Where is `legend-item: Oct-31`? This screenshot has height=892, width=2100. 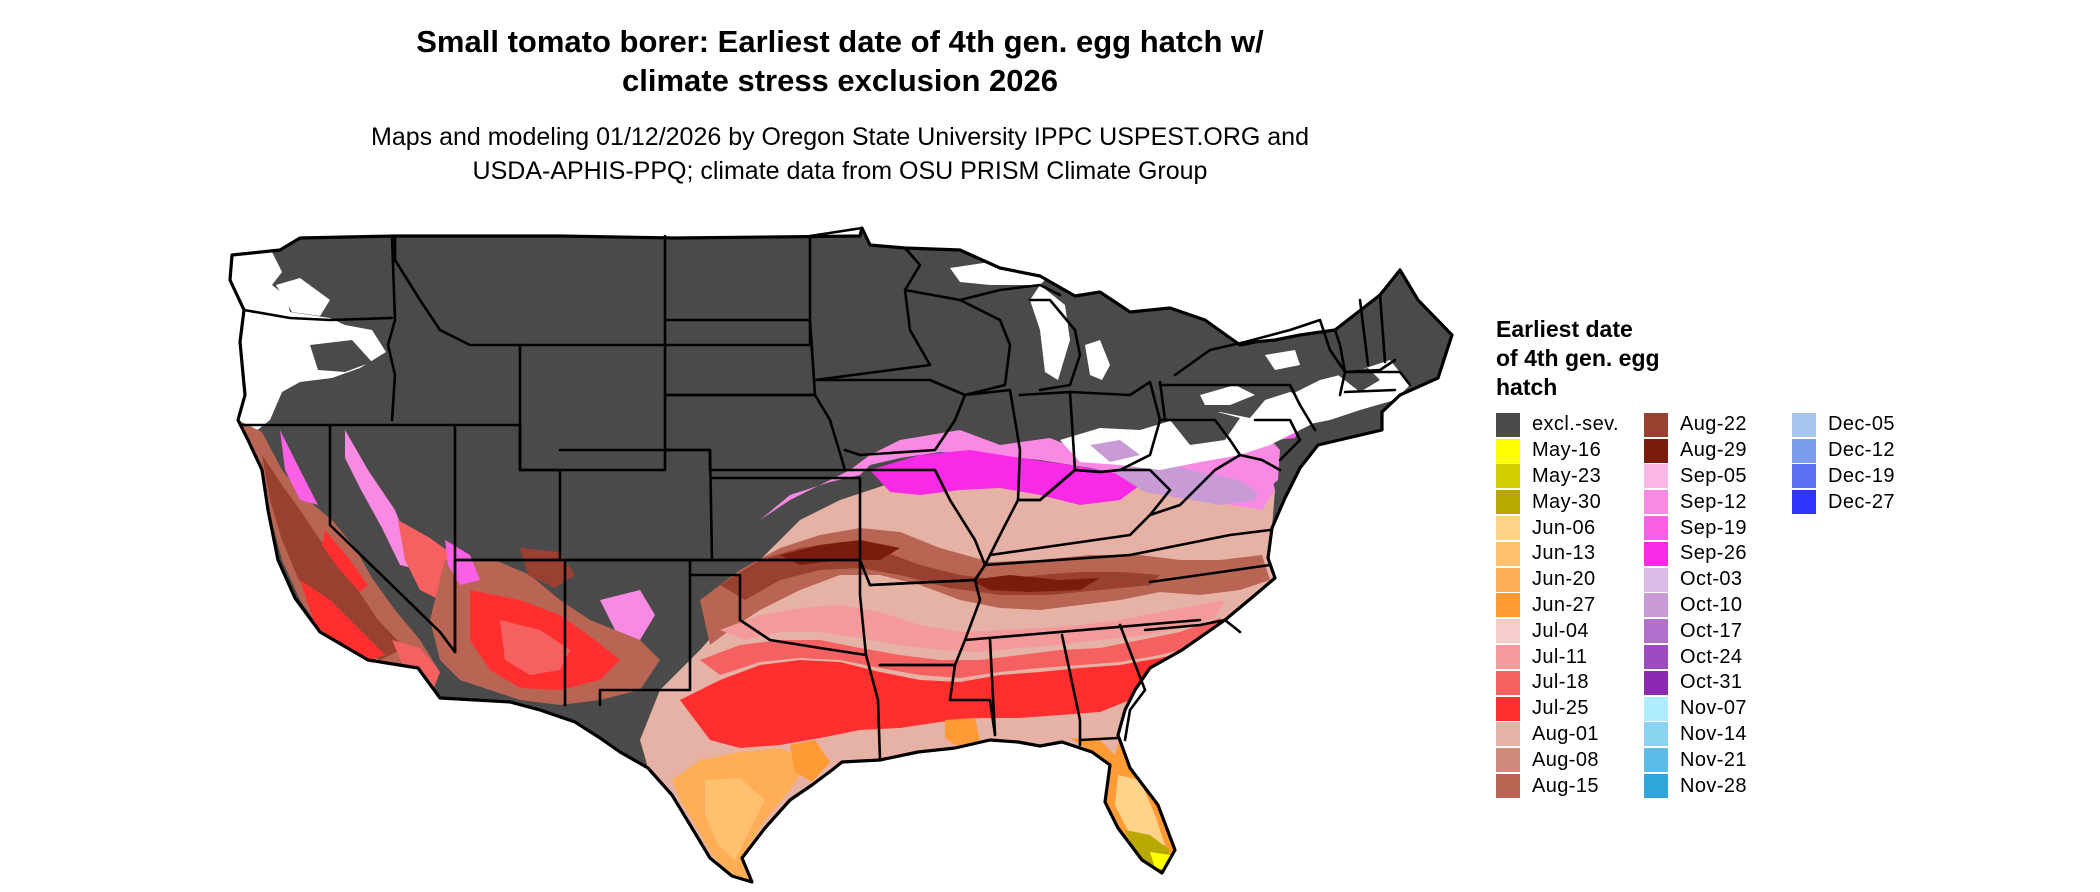
legend-item: Oct-31 is located at coordinates (1718, 683).